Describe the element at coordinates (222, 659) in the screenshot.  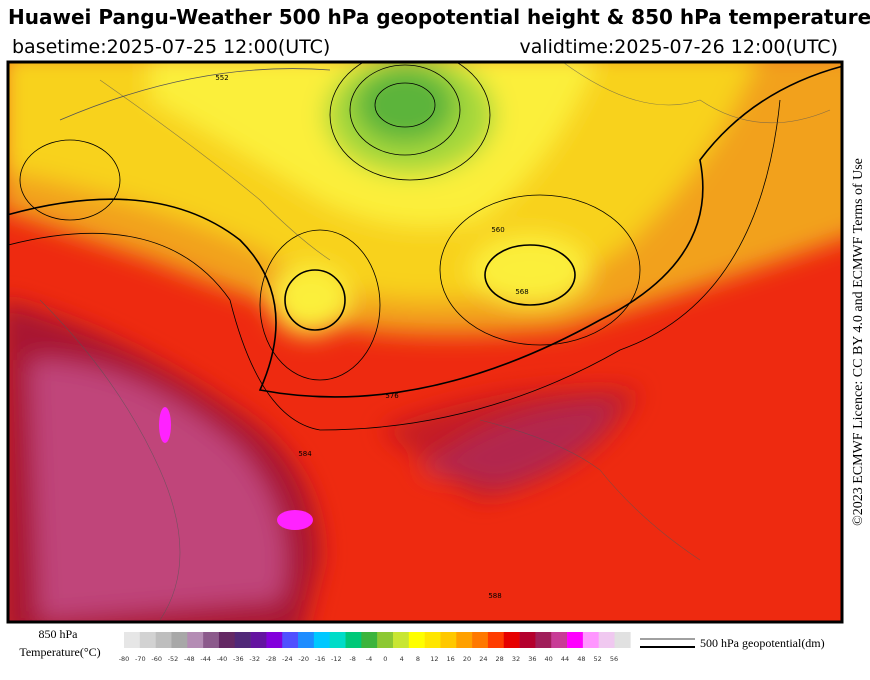
I see `colorbar-tick-label: -40` at that location.